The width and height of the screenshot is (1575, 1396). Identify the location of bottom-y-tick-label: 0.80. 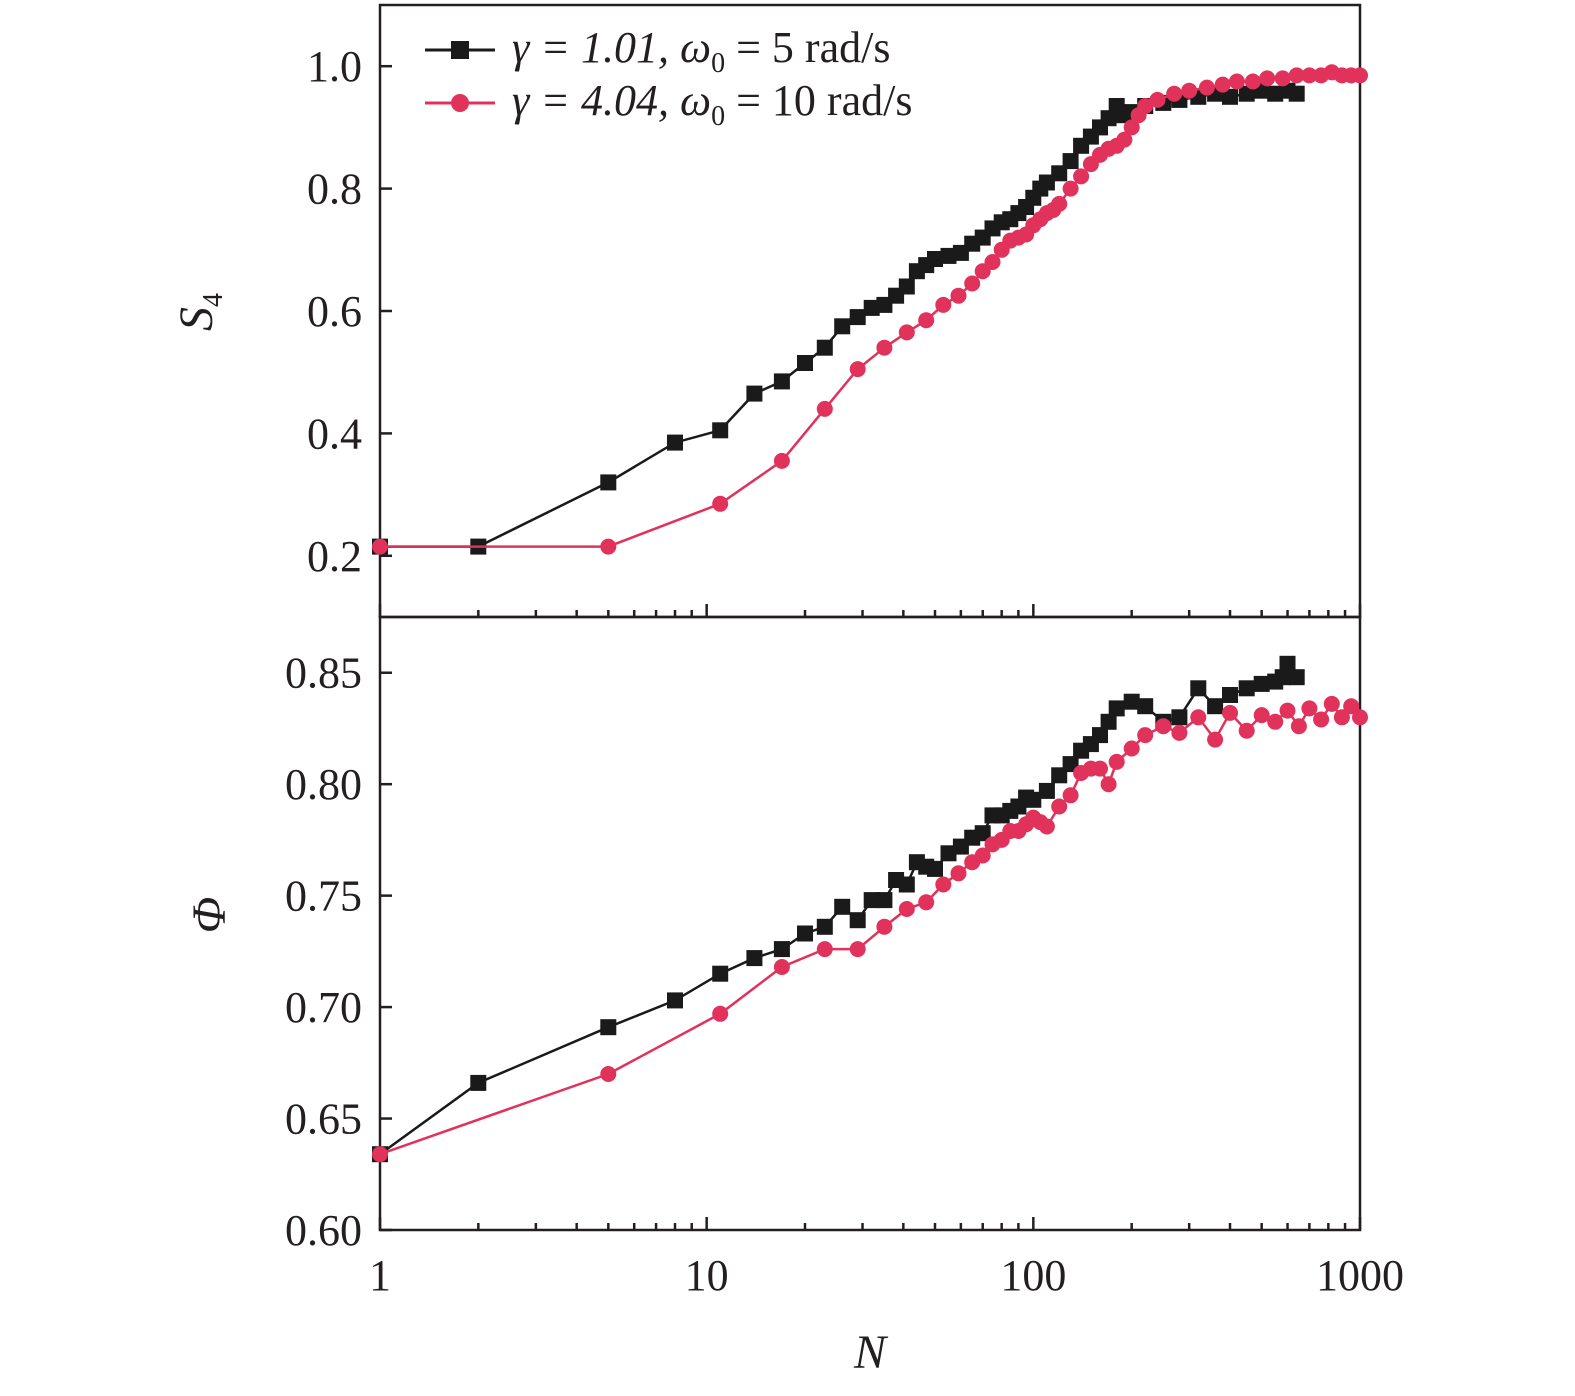
(323, 784).